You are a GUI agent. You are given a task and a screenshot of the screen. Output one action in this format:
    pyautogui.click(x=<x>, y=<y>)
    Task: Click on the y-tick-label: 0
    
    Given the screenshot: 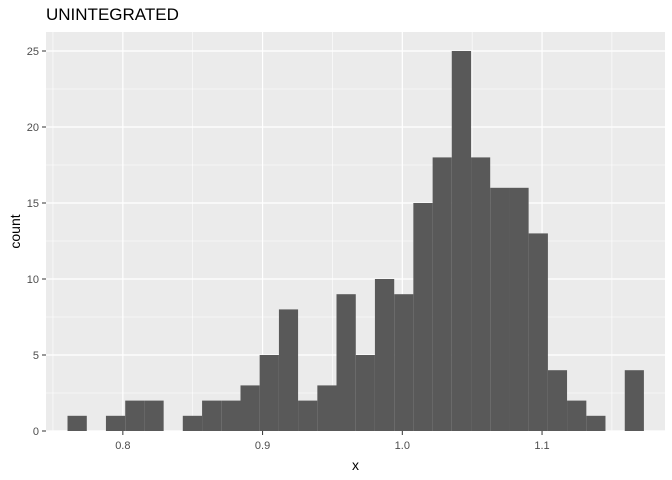 What is the action you would take?
    pyautogui.click(x=36, y=432)
    